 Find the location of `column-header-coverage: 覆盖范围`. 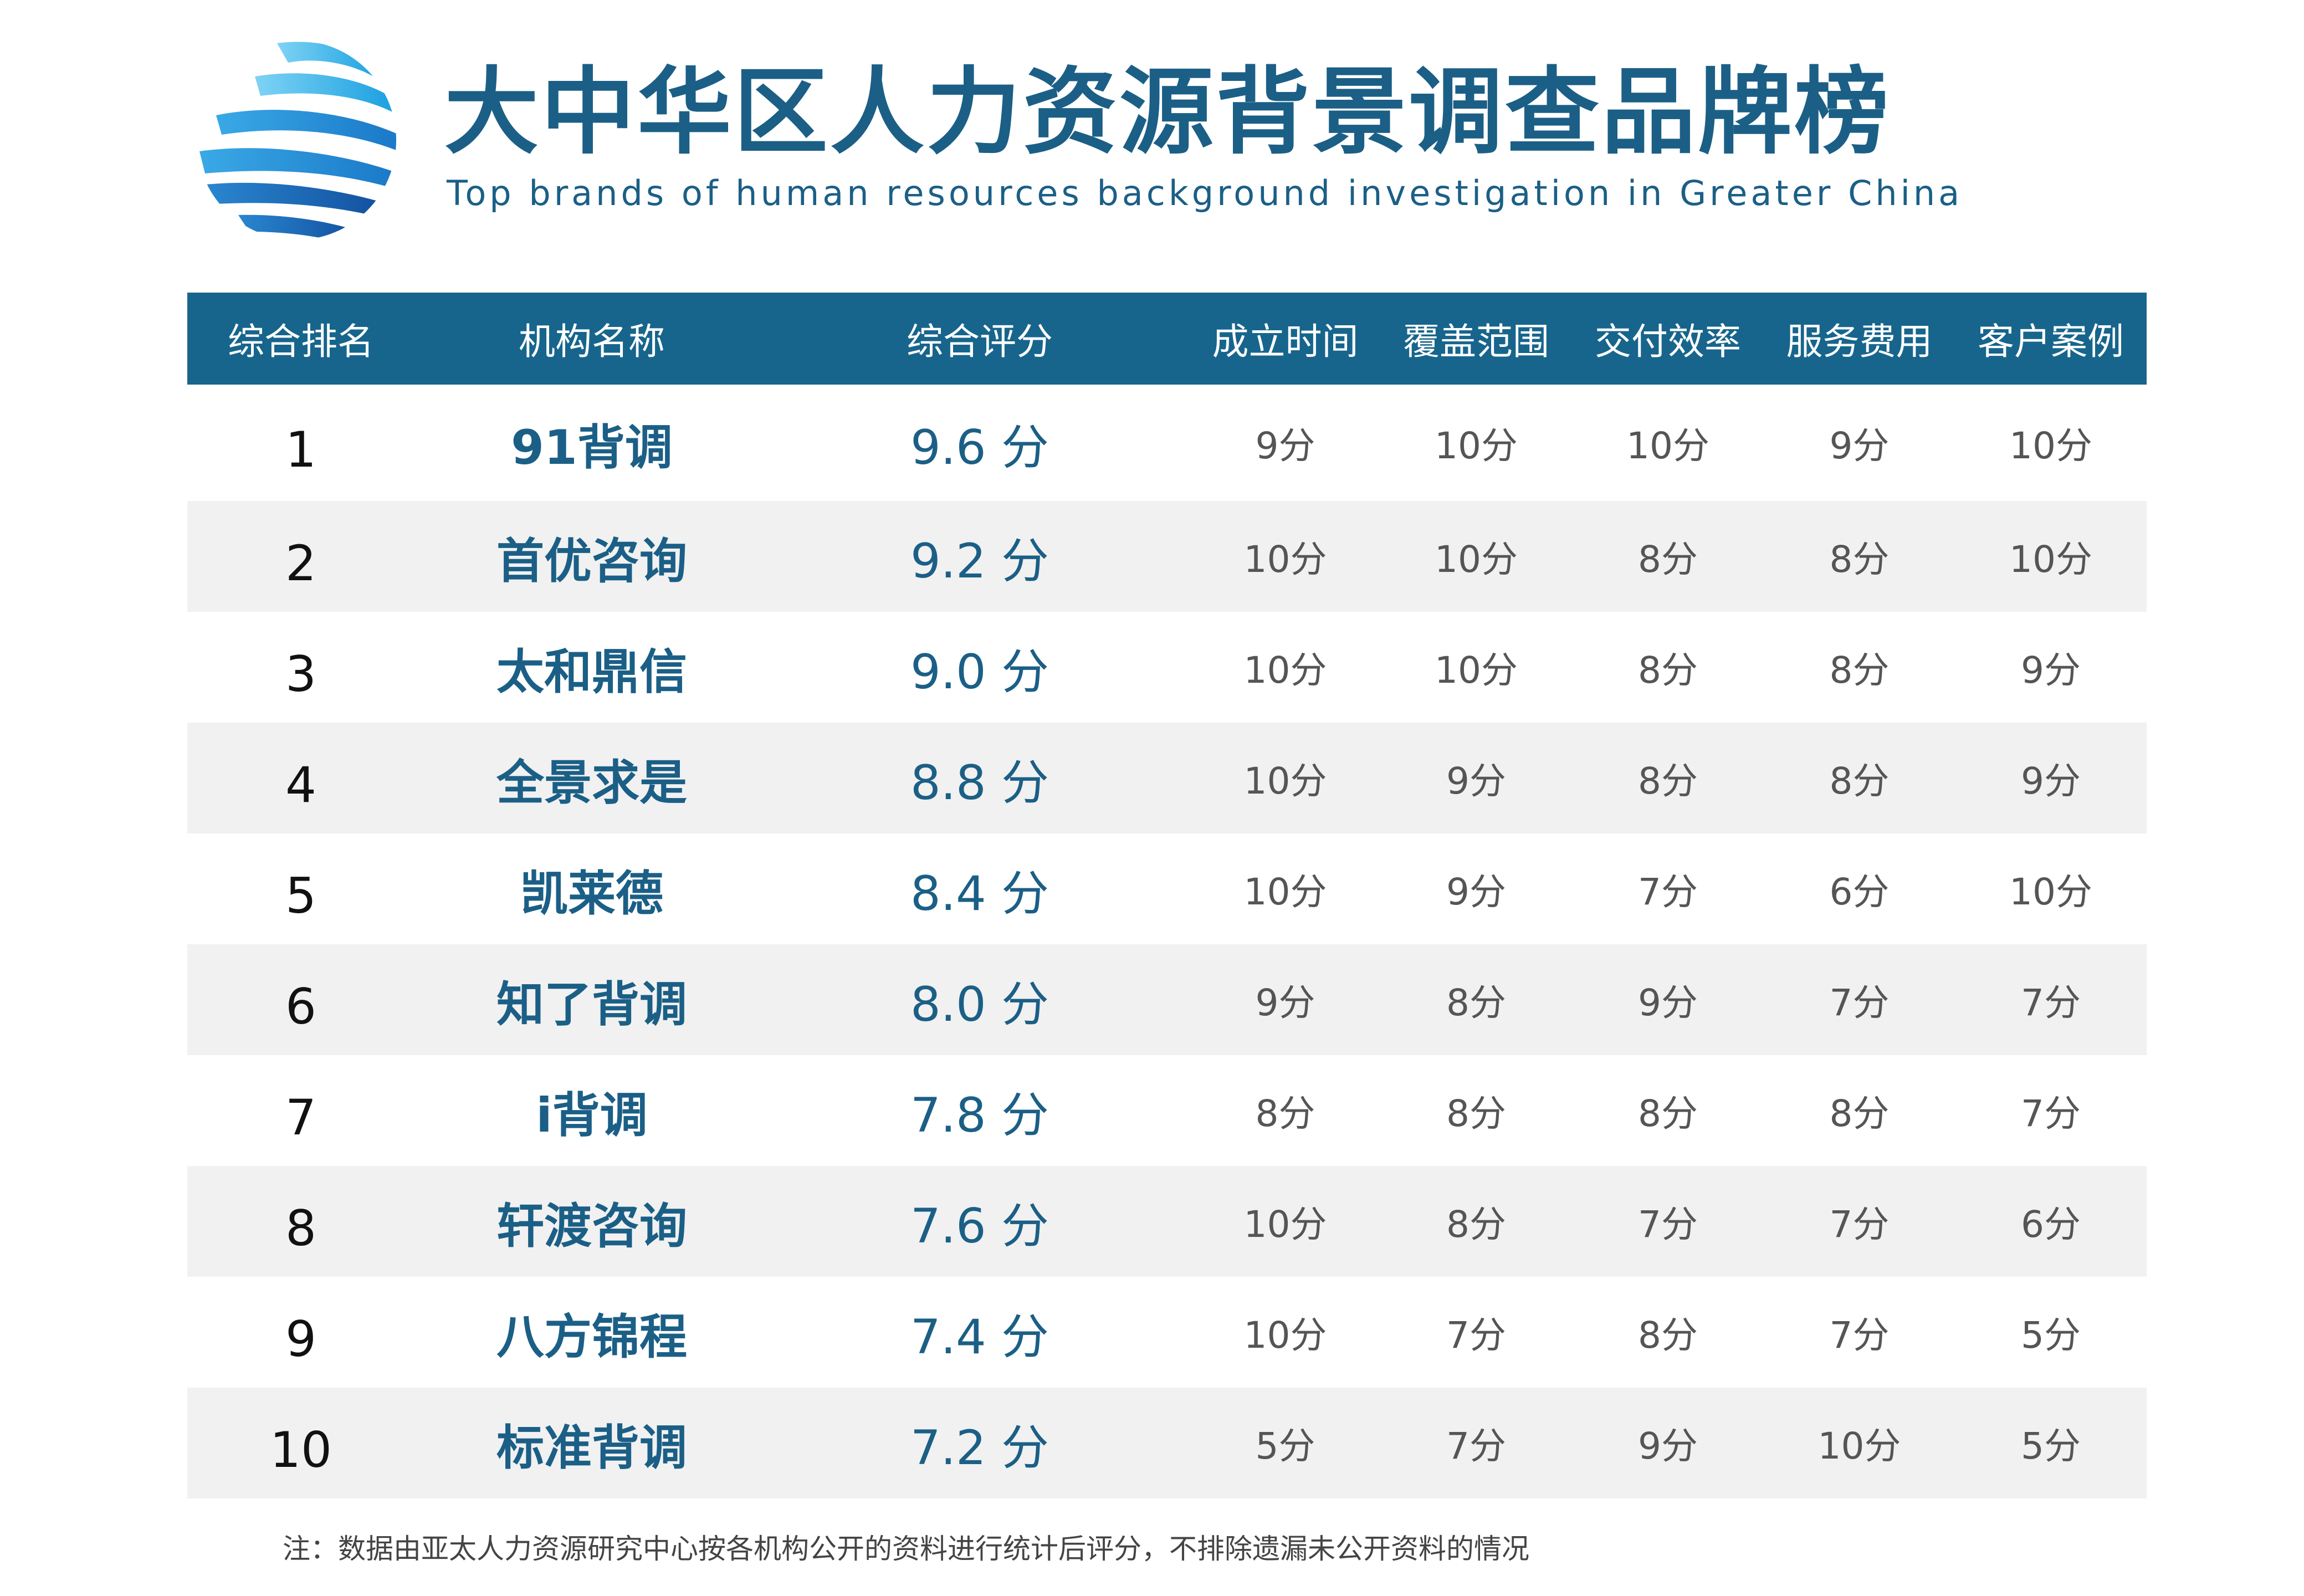

column-header-coverage: 覆盖范围 is located at coordinates (1476, 341).